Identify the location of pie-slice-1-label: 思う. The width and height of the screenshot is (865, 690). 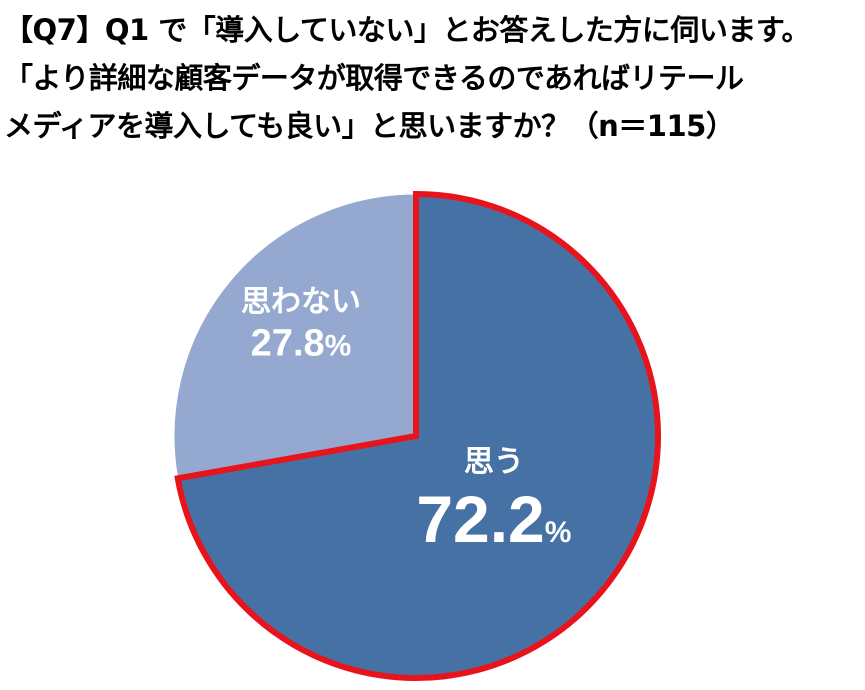
(494, 461).